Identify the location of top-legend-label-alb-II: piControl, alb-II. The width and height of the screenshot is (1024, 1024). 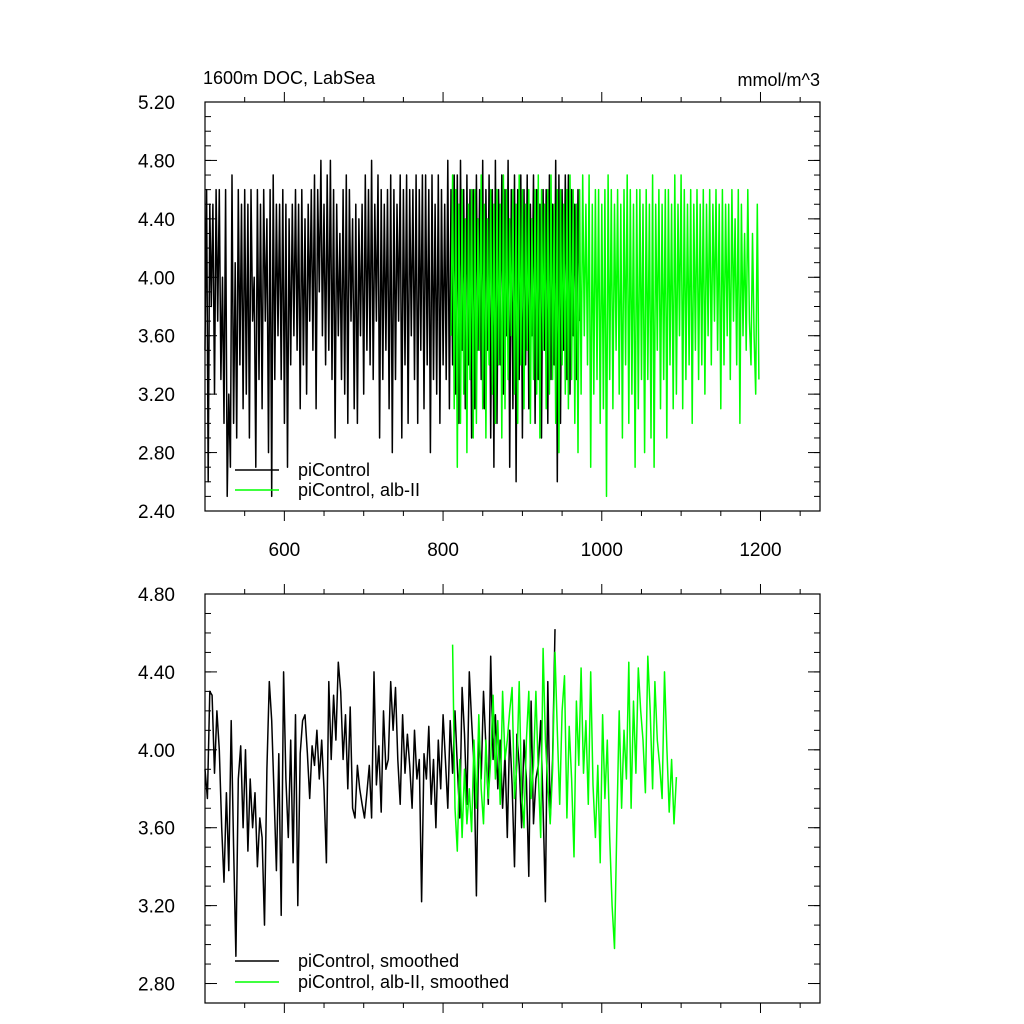
(359, 490).